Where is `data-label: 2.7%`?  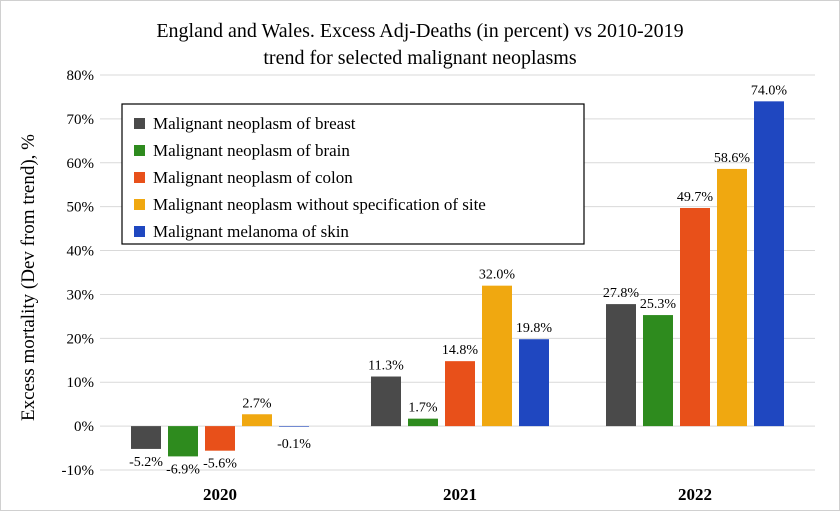 data-label: 2.7% is located at coordinates (257, 403).